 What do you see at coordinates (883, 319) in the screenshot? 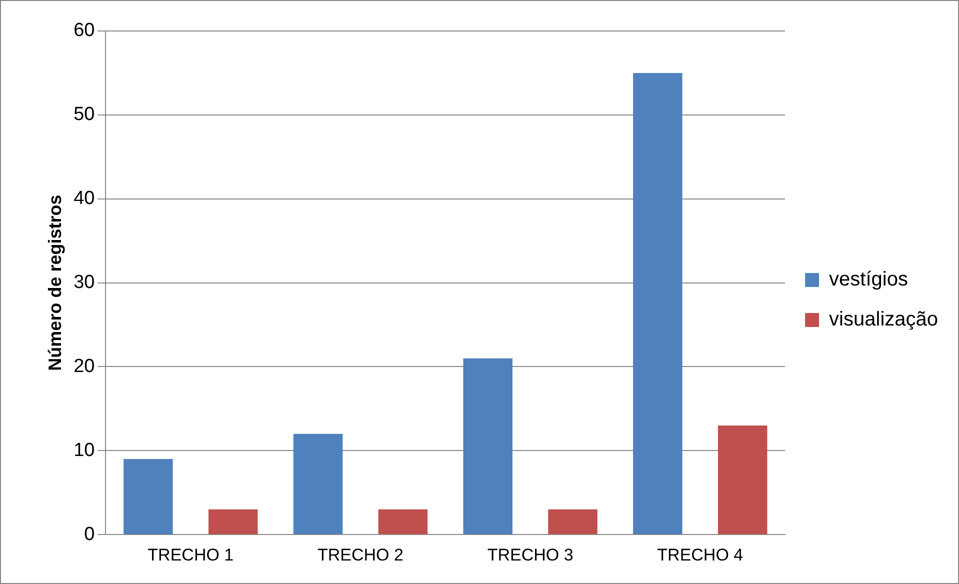
I see `legend-label: visualização` at bounding box center [883, 319].